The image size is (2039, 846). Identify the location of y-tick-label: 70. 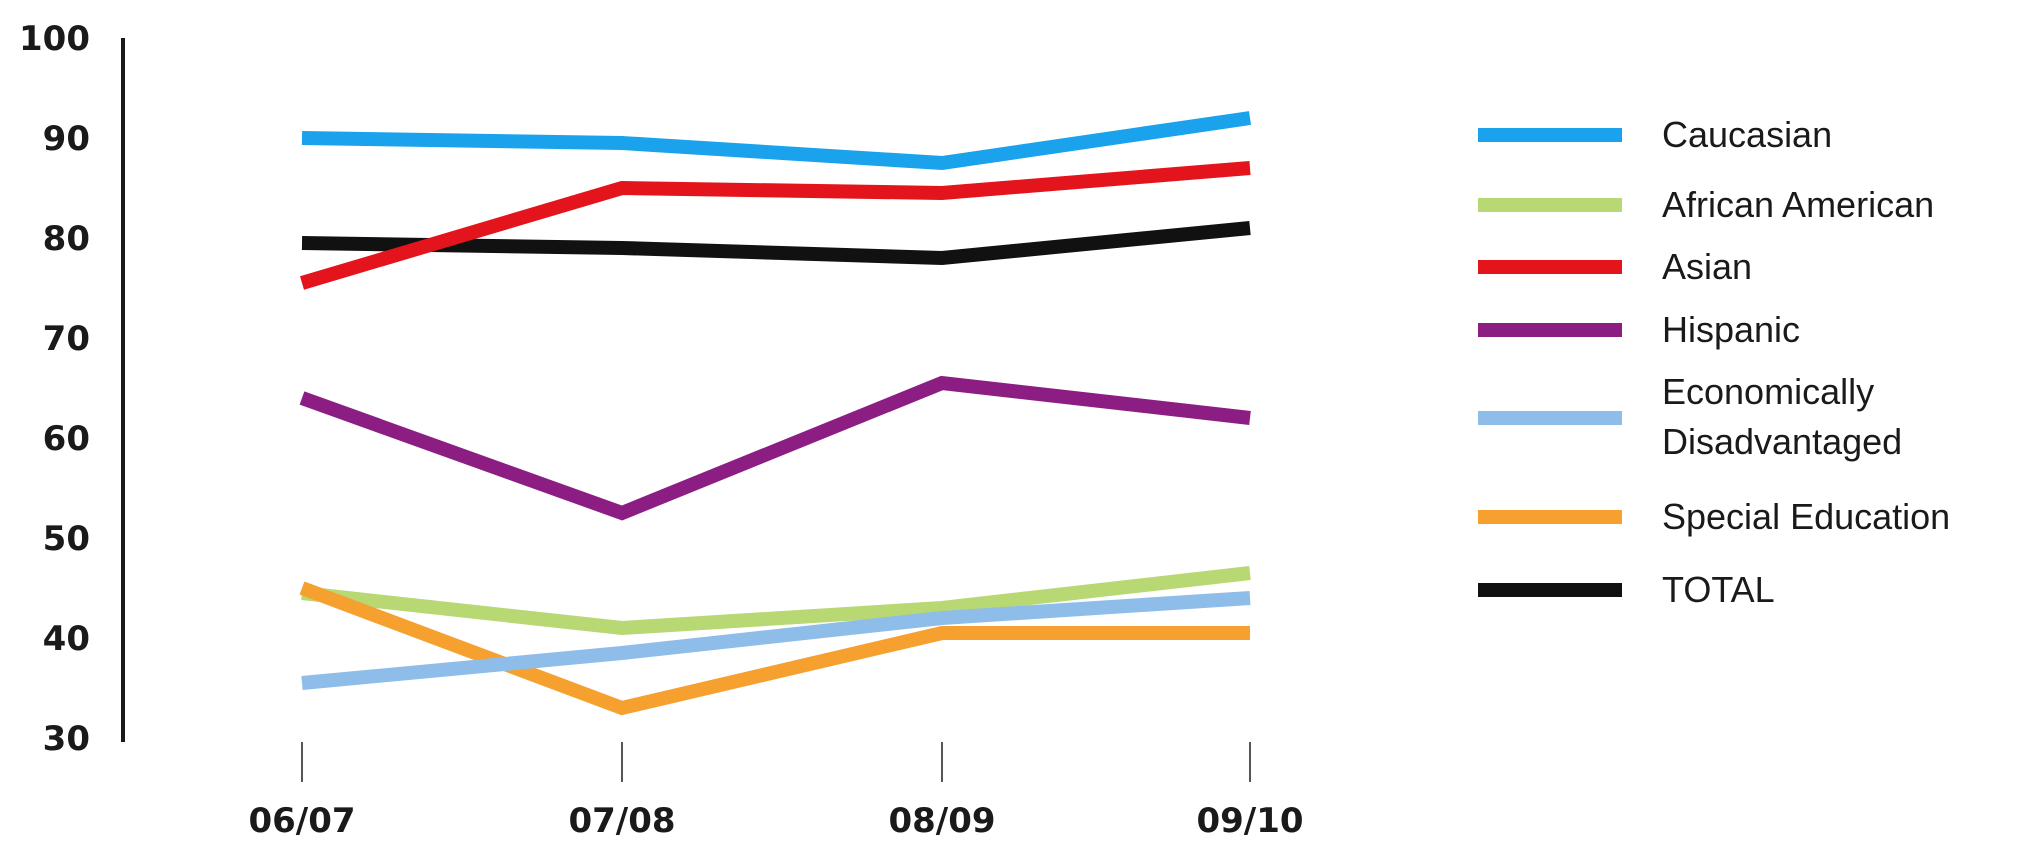
(66, 339).